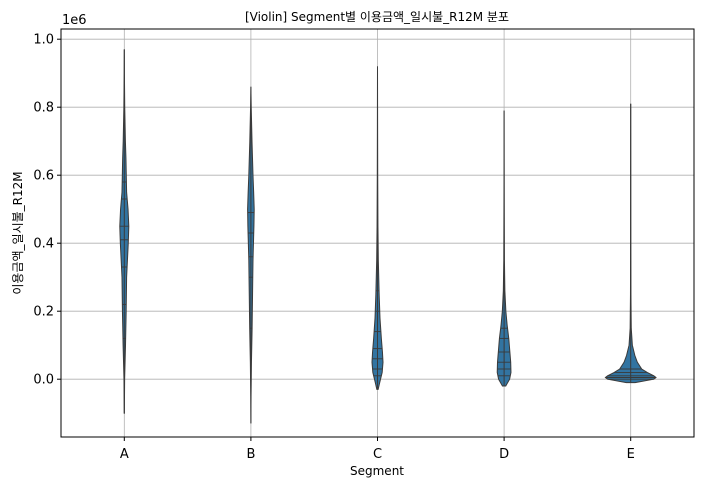 The width and height of the screenshot is (704, 490). I want to click on y-axis-label: 이용금액_일시불_R12M, so click(18, 232).